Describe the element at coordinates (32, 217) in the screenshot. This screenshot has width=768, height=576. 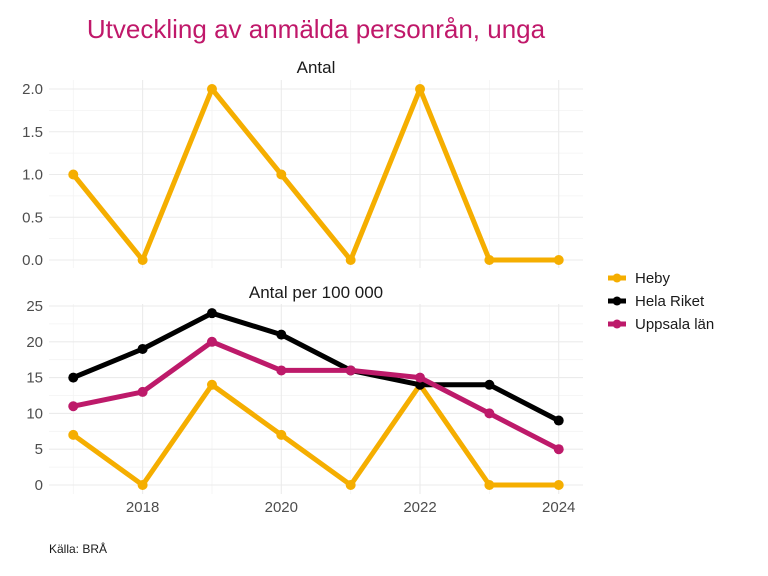
I see `y-tick-label: 0.5` at that location.